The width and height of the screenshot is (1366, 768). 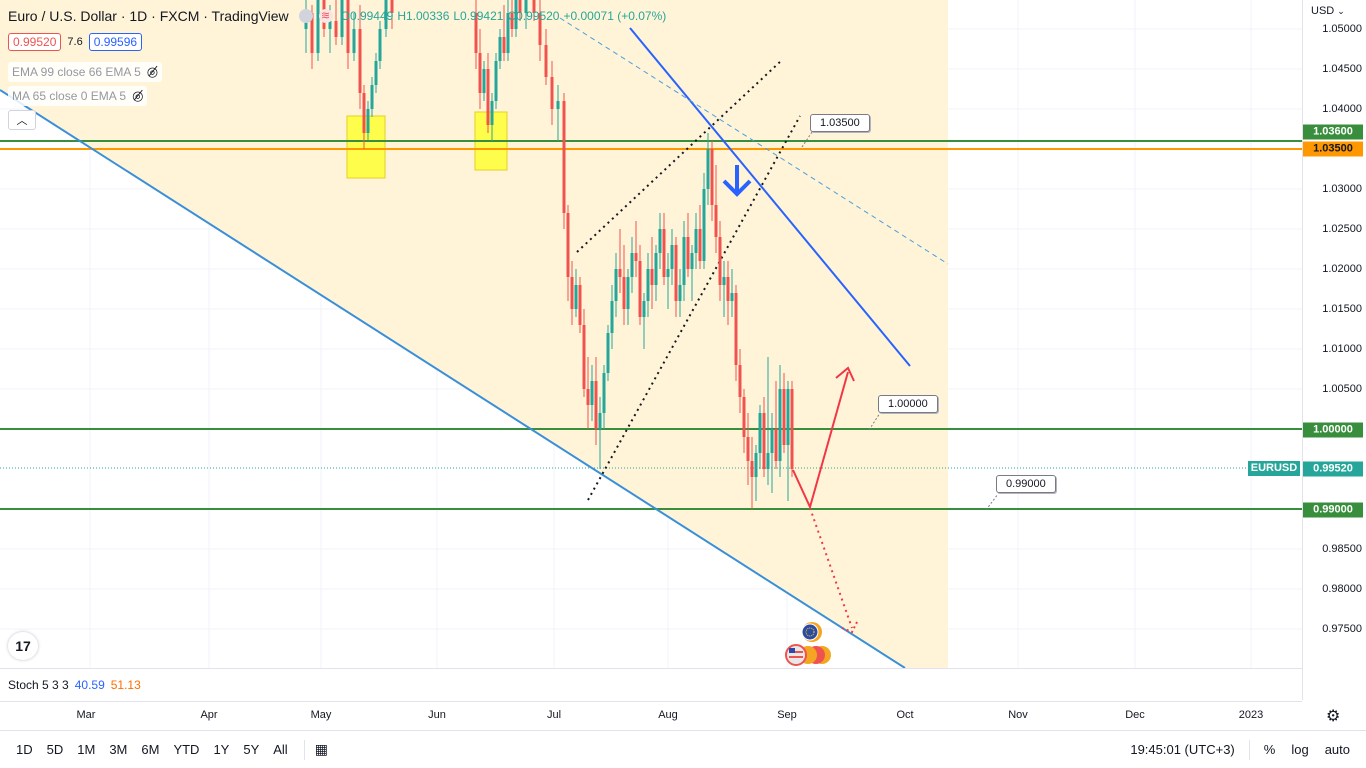 I want to click on range-3m-button: 3M, so click(x=118, y=749).